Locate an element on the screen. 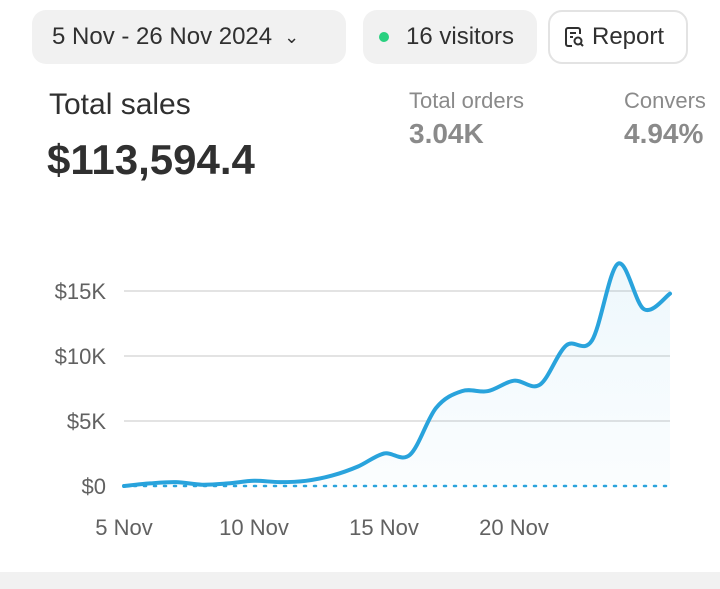  visitors-label: 16 visitors is located at coordinates (460, 36).